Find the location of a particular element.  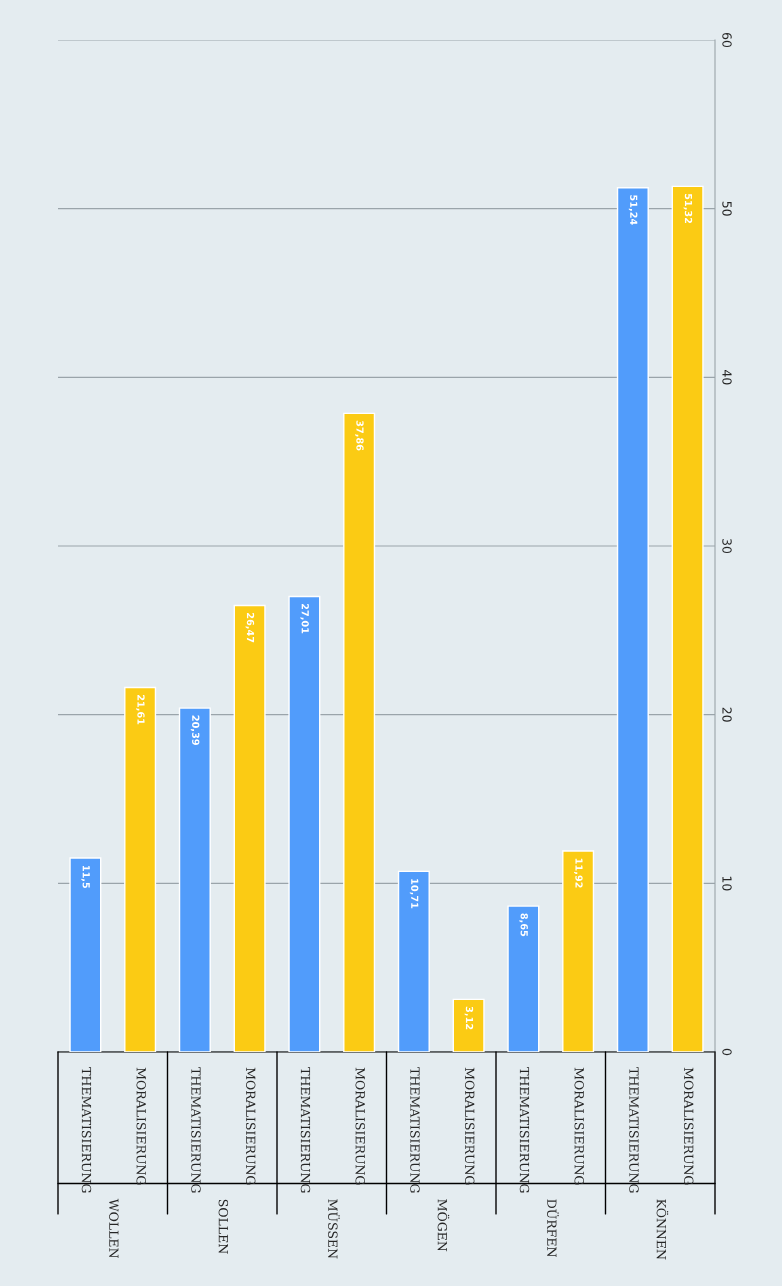

y-tick-label: 50 is located at coordinates (727, 208).